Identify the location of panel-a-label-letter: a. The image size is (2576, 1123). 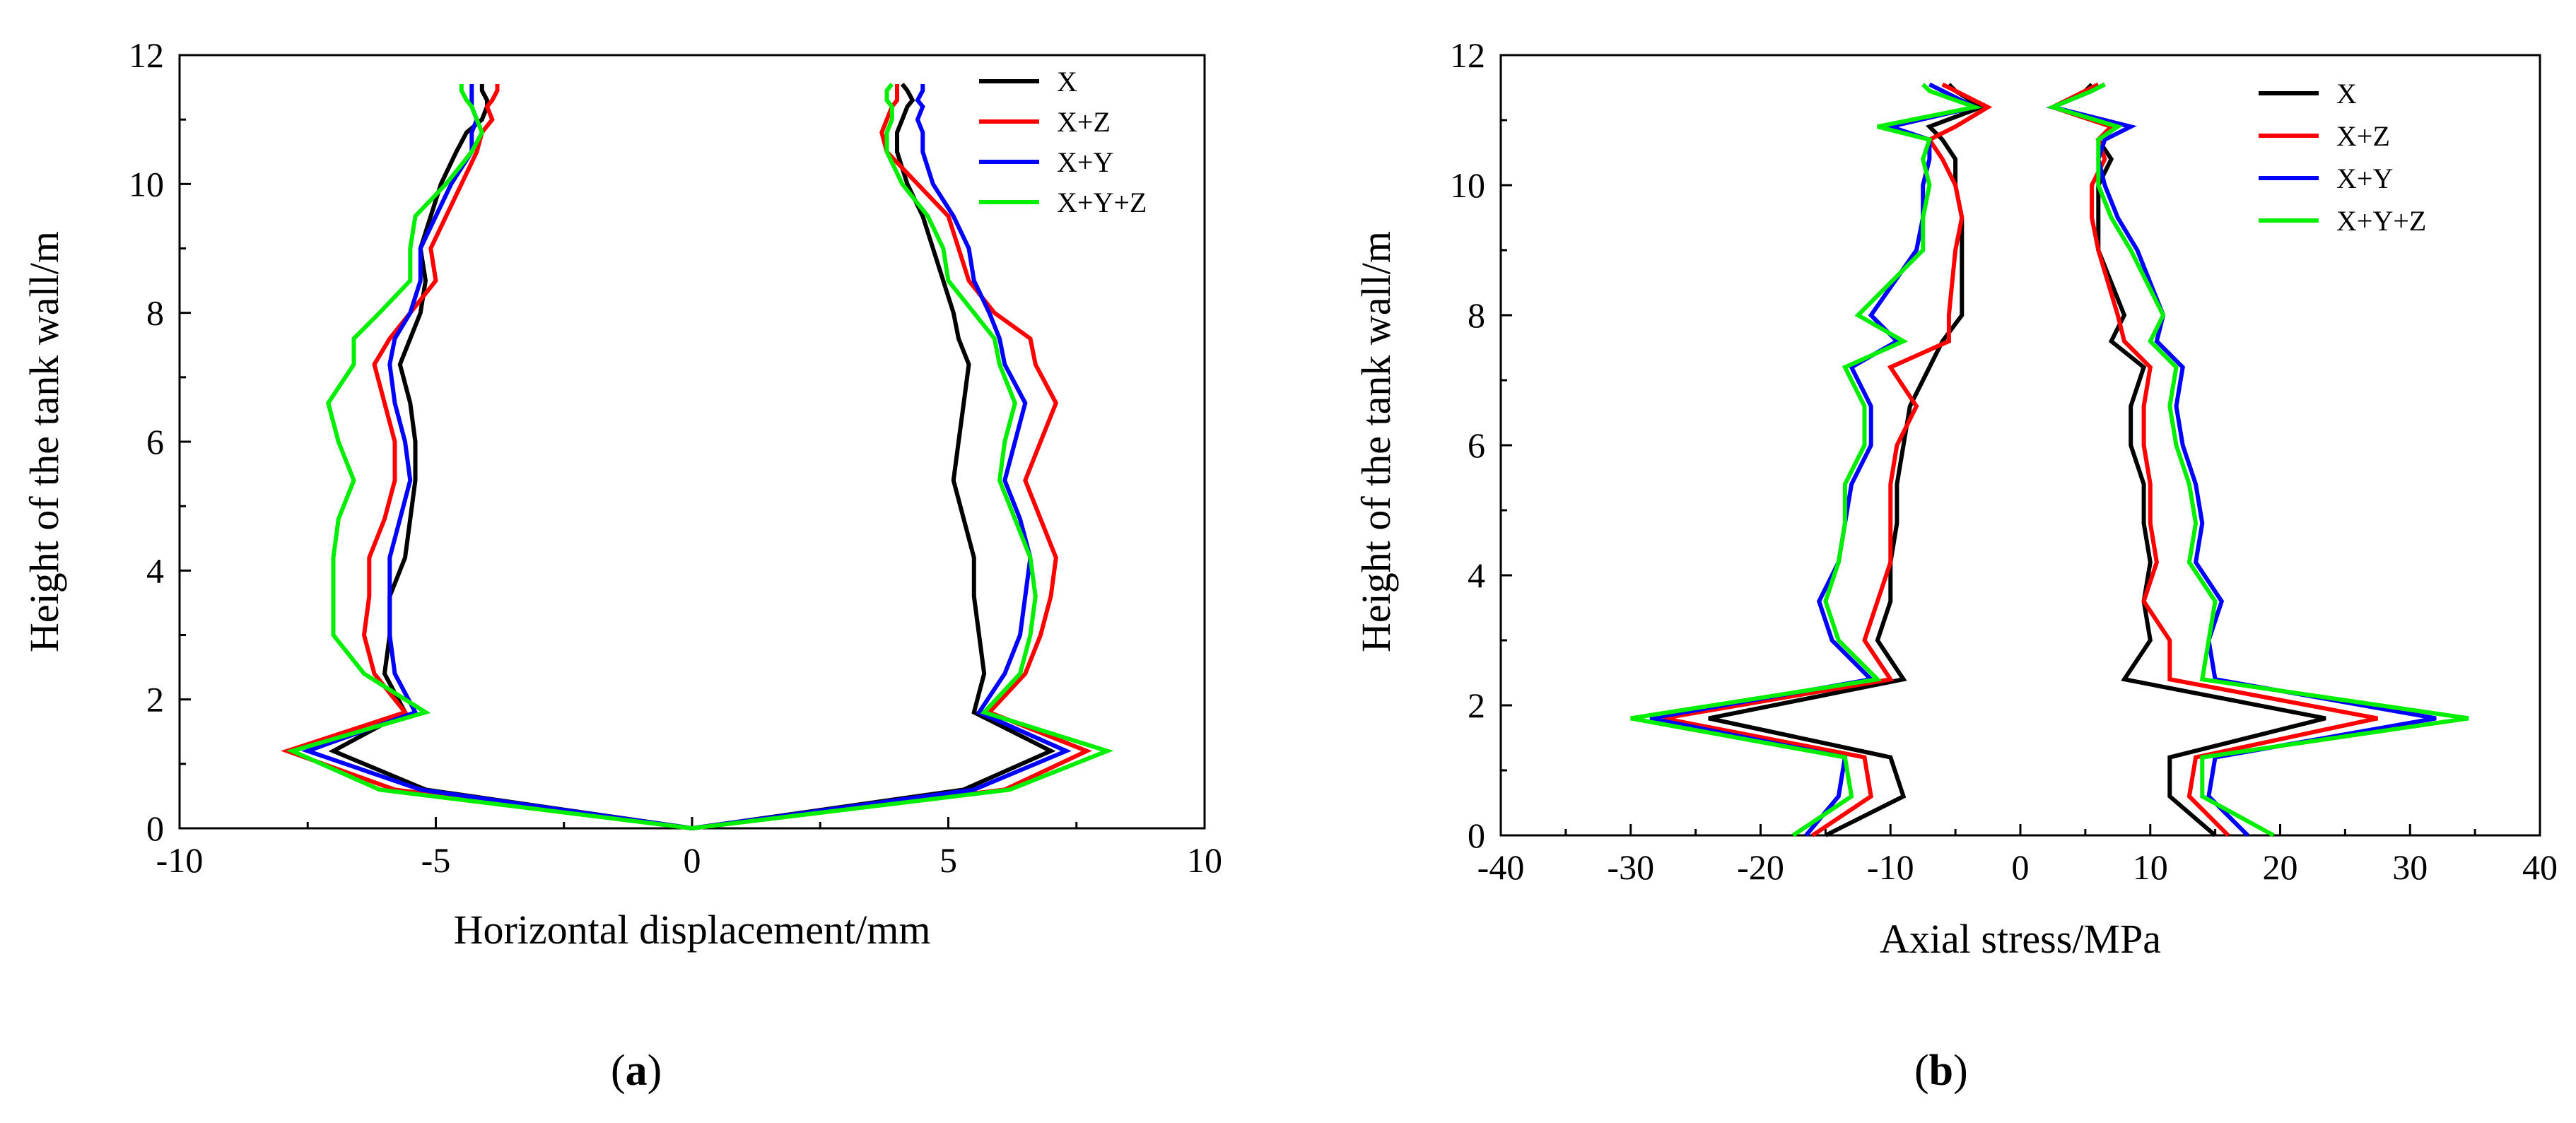
(637, 1071).